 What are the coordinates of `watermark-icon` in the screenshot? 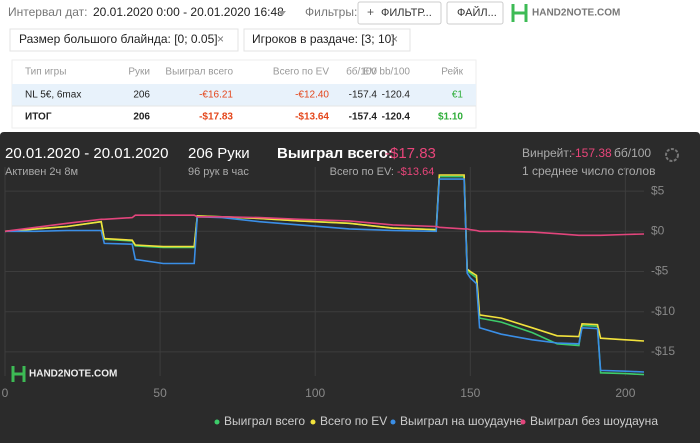 It's located at (18, 374).